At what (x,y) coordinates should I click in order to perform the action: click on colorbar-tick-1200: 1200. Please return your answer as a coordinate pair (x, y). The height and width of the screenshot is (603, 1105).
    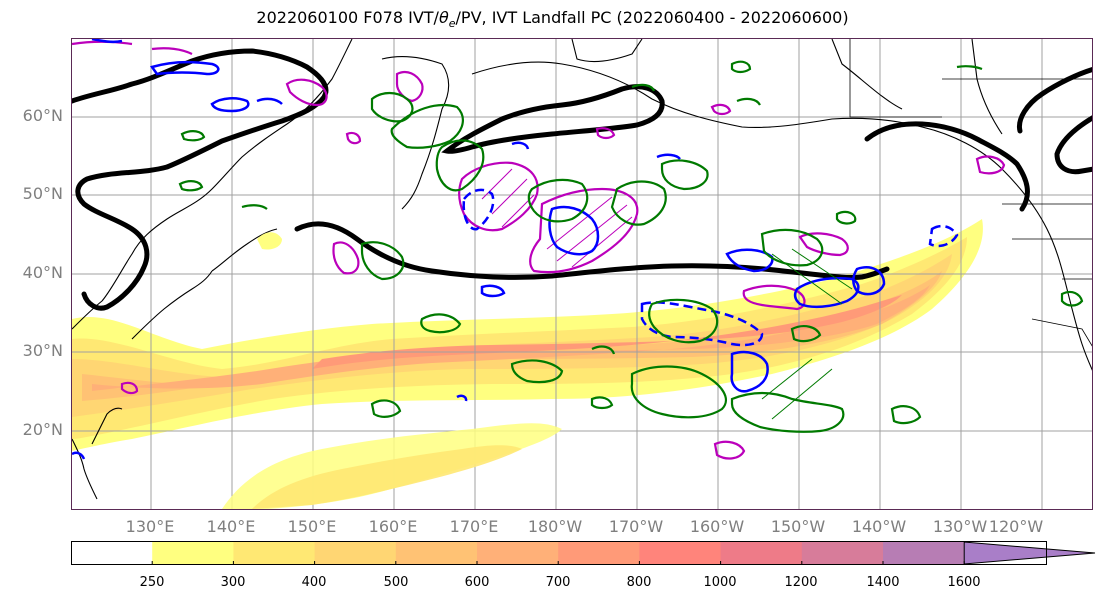
    Looking at the image, I should click on (801, 582).